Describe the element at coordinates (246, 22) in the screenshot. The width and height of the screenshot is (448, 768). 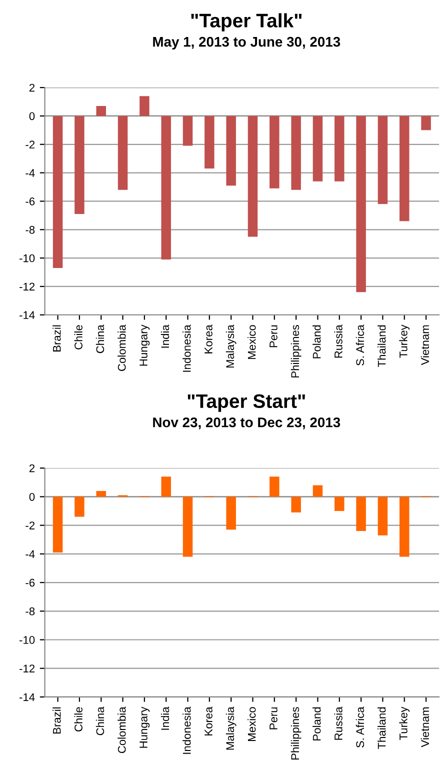
I see `chart-title: "Taper Talk"` at that location.